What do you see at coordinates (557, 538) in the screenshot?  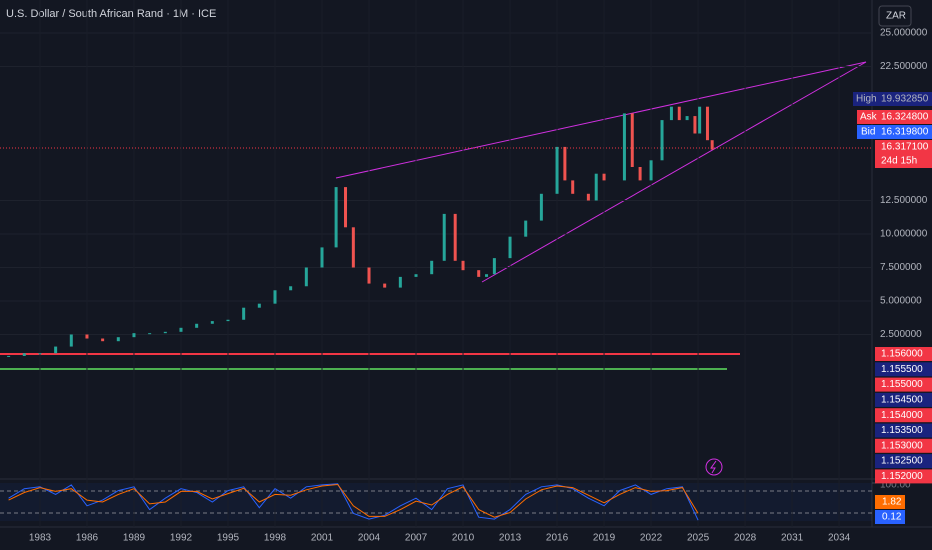 I see `x-tick-label: 2016` at bounding box center [557, 538].